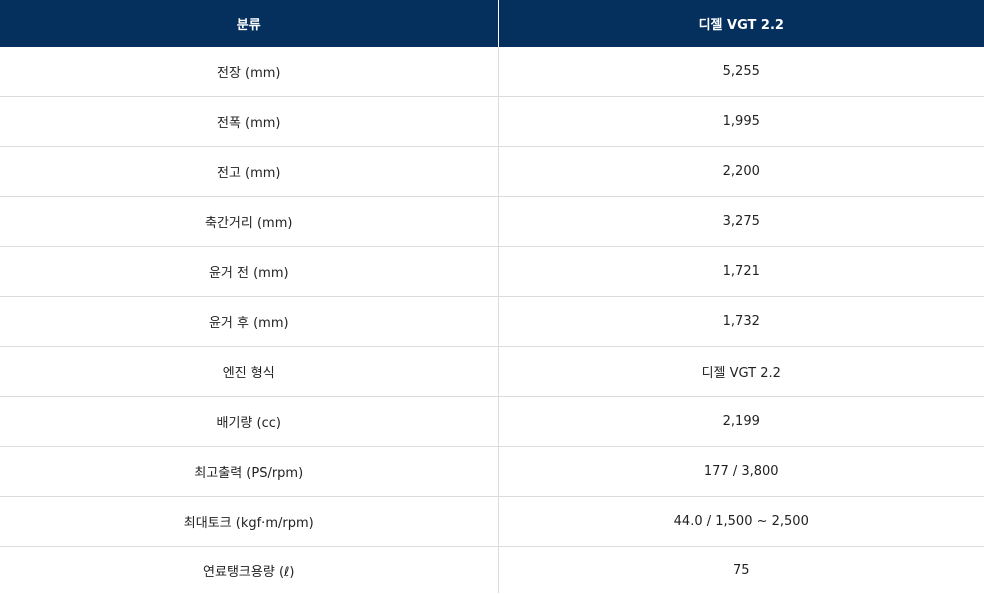 This screenshot has height=594, width=984. What do you see at coordinates (249, 221) in the screenshot?
I see `row-label: 축간거리 (mm)` at bounding box center [249, 221].